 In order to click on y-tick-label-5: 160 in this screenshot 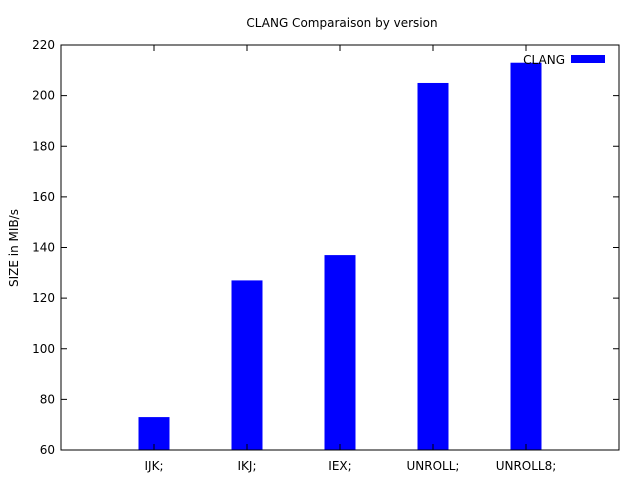, I will do `click(43, 197)`.